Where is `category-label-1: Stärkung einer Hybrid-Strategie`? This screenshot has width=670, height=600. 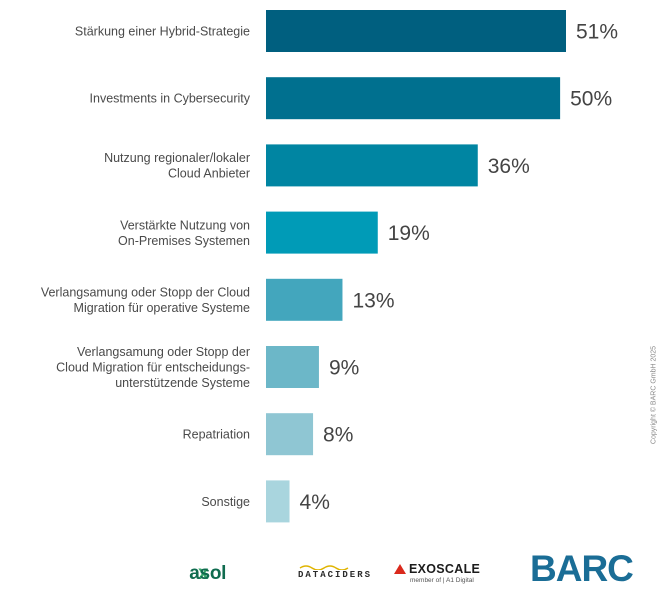
category-label-1: Stärkung einer Hybrid-Strategie is located at coordinates (162, 32).